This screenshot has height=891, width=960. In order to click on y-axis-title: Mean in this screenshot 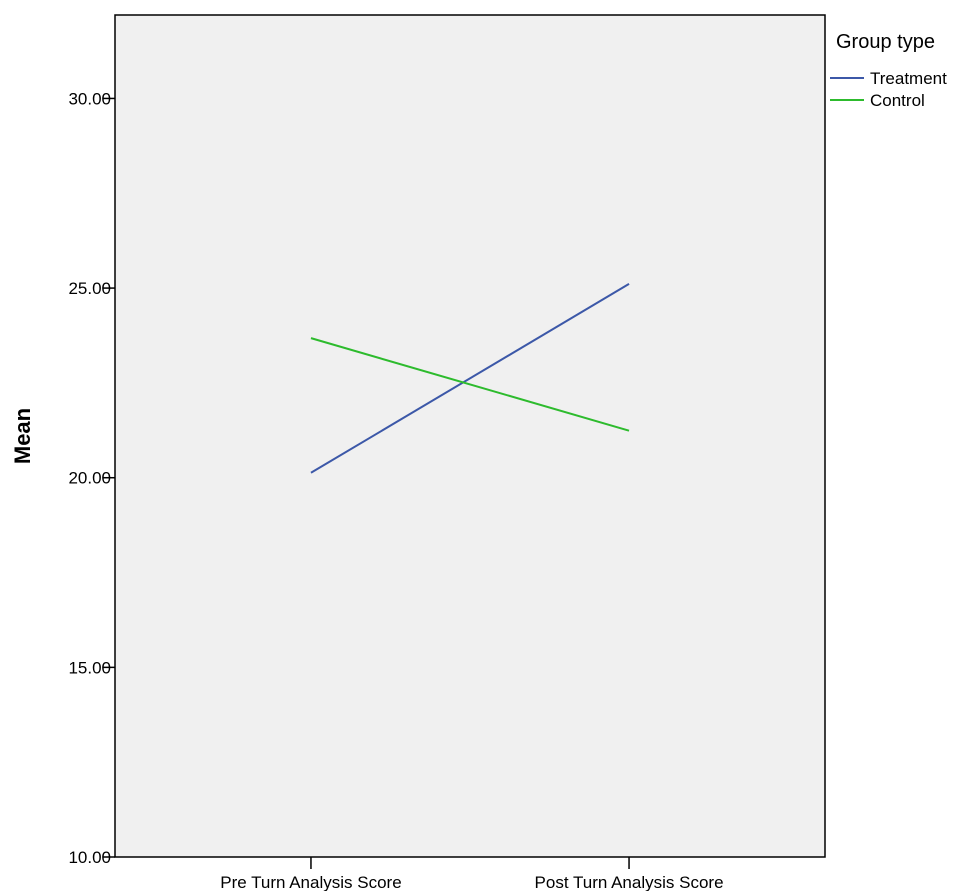, I will do `click(22, 436)`.